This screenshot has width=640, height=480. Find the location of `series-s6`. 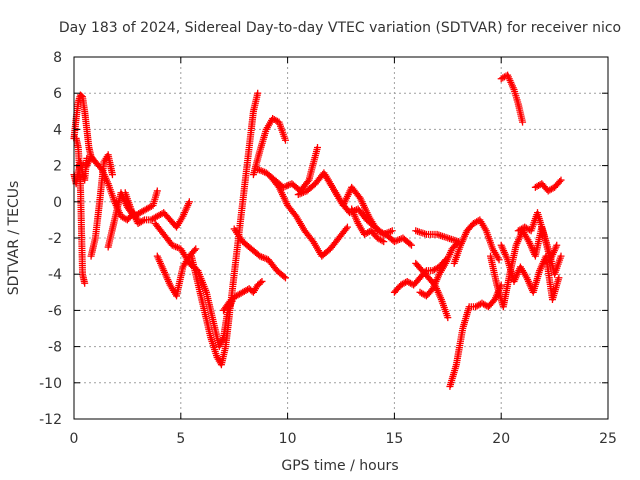

series-s6 is located at coordinates (132, 219).